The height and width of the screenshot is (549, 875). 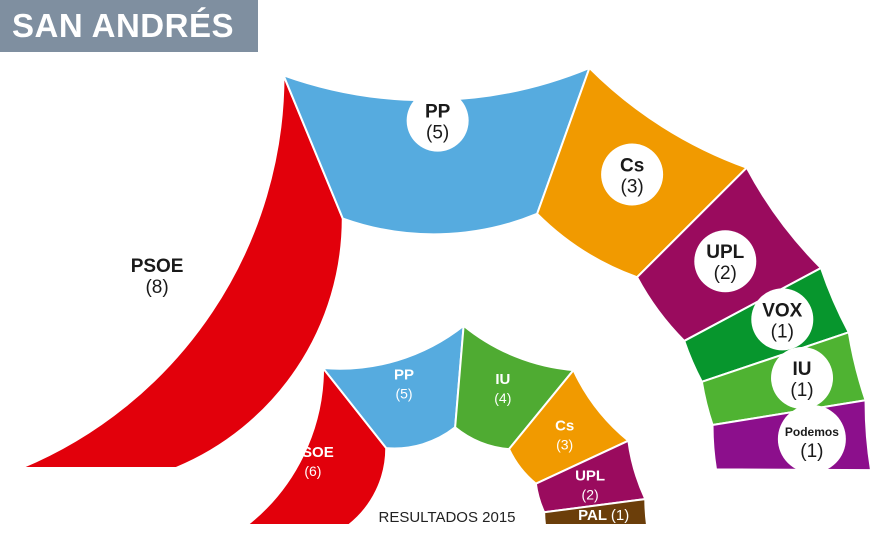 I want to click on party-name: VOX, so click(x=782, y=310).